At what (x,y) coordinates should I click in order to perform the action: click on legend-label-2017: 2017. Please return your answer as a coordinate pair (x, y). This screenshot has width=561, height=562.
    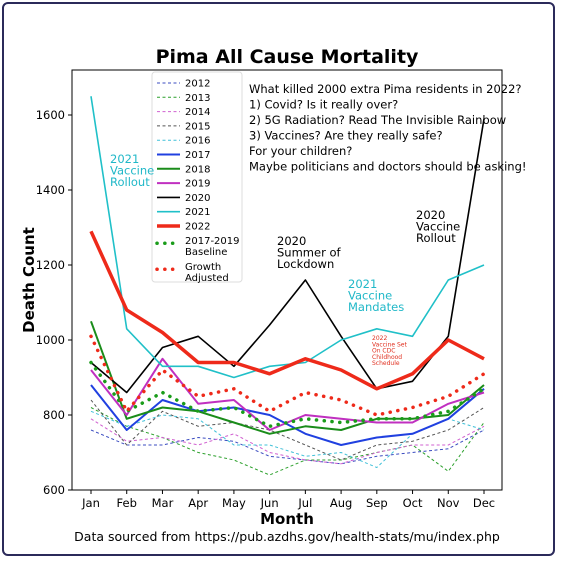
    Looking at the image, I should click on (197, 155).